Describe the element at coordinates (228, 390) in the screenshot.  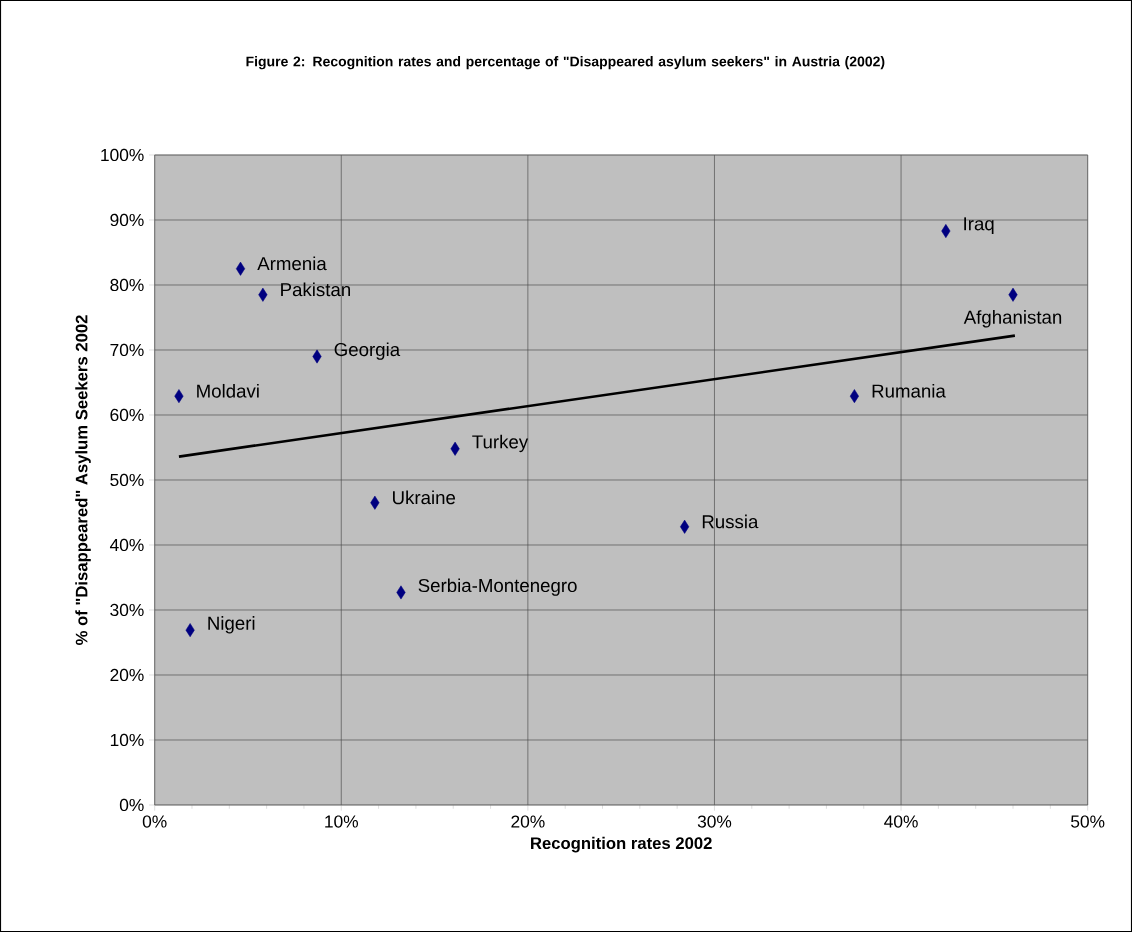
I see `annotation: Moldavi` at that location.